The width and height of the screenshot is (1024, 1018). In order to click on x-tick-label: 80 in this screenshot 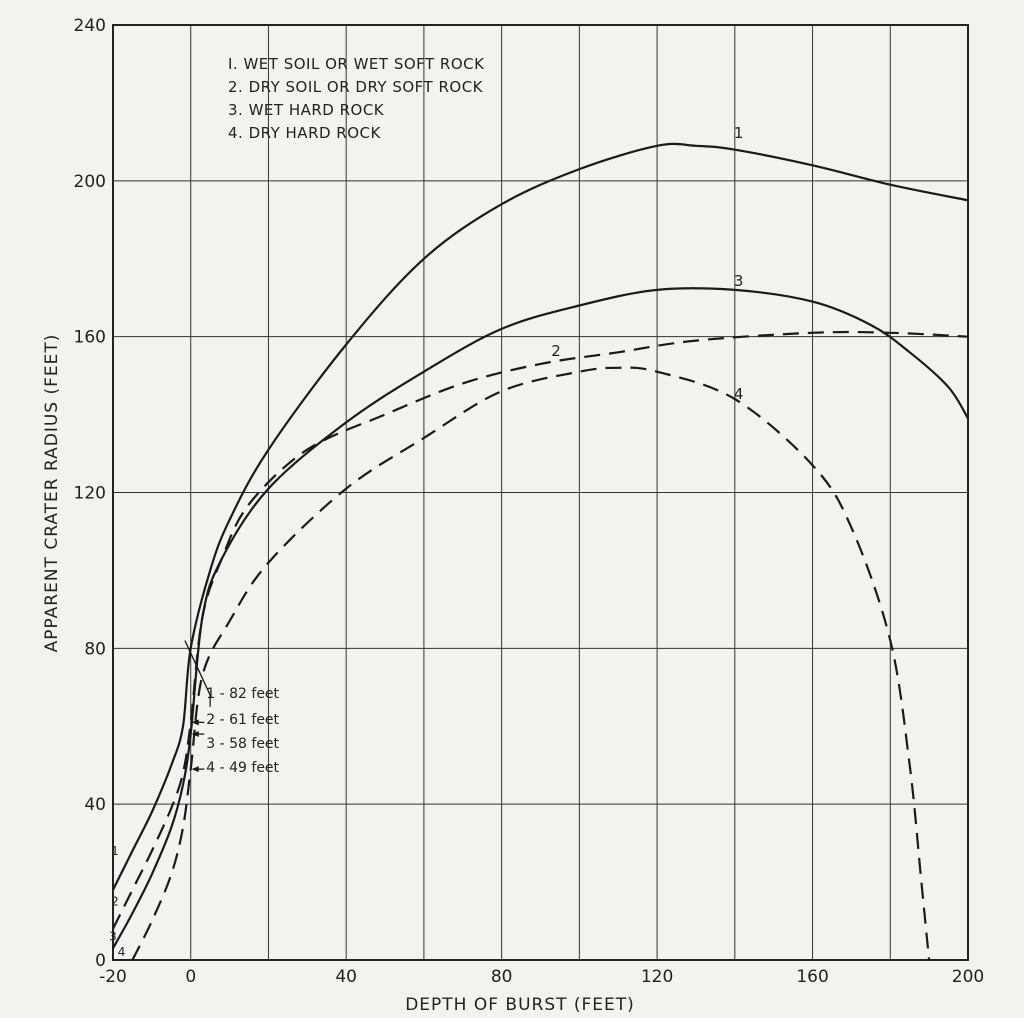, I will do `click(502, 977)`.